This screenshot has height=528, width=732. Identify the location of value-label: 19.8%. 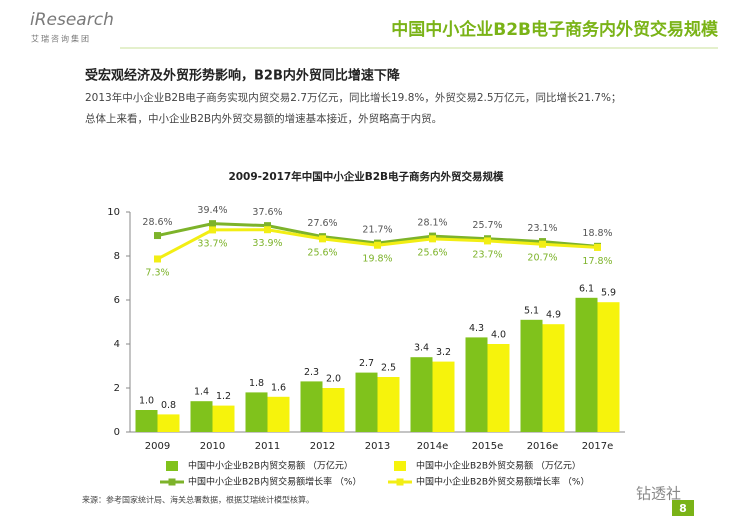
(377, 259).